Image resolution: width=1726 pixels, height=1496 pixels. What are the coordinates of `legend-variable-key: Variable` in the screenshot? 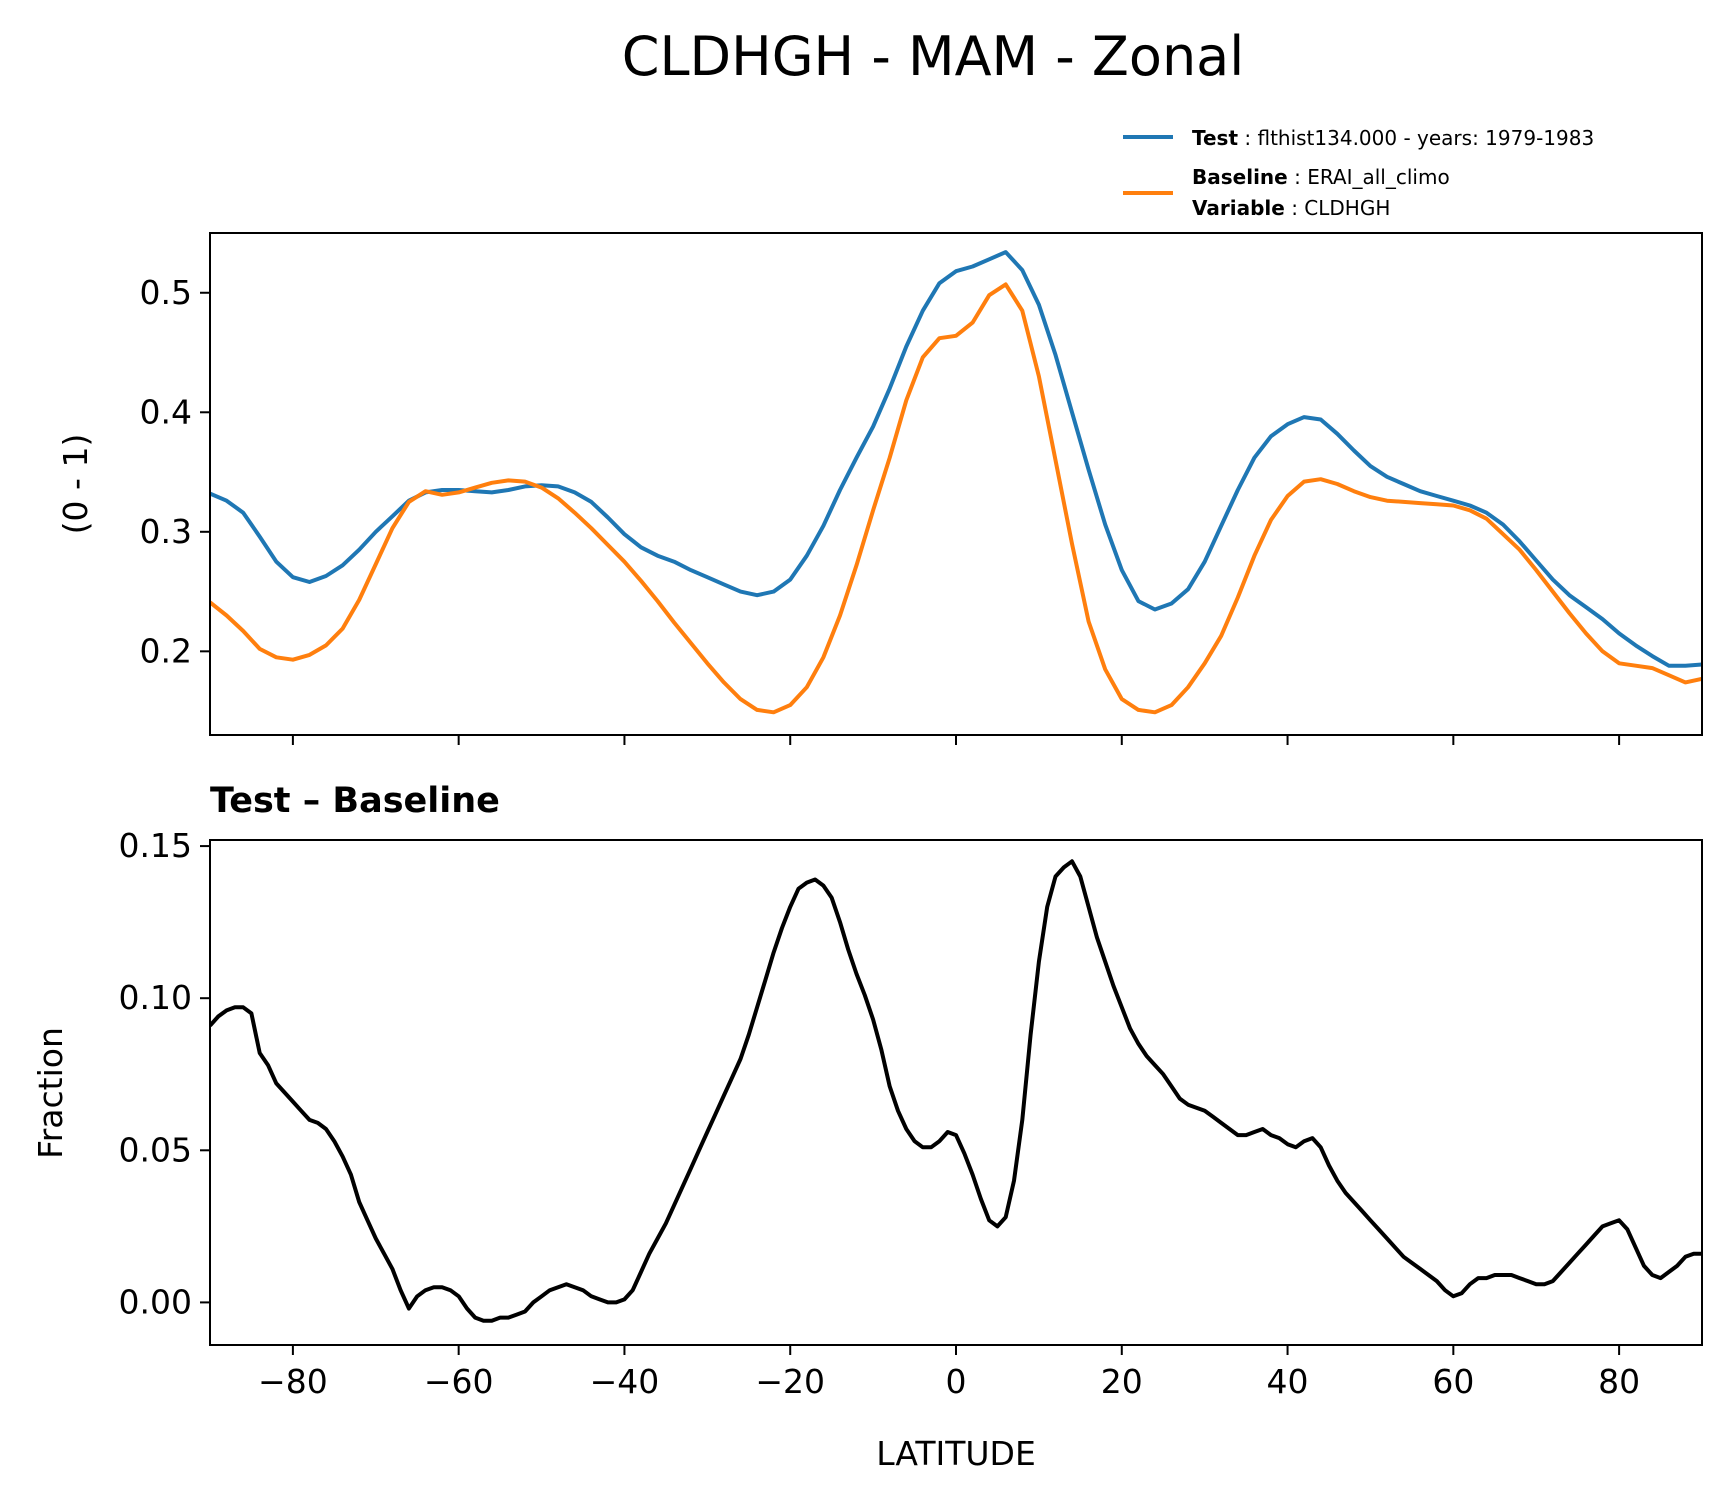 It's located at (1238, 208).